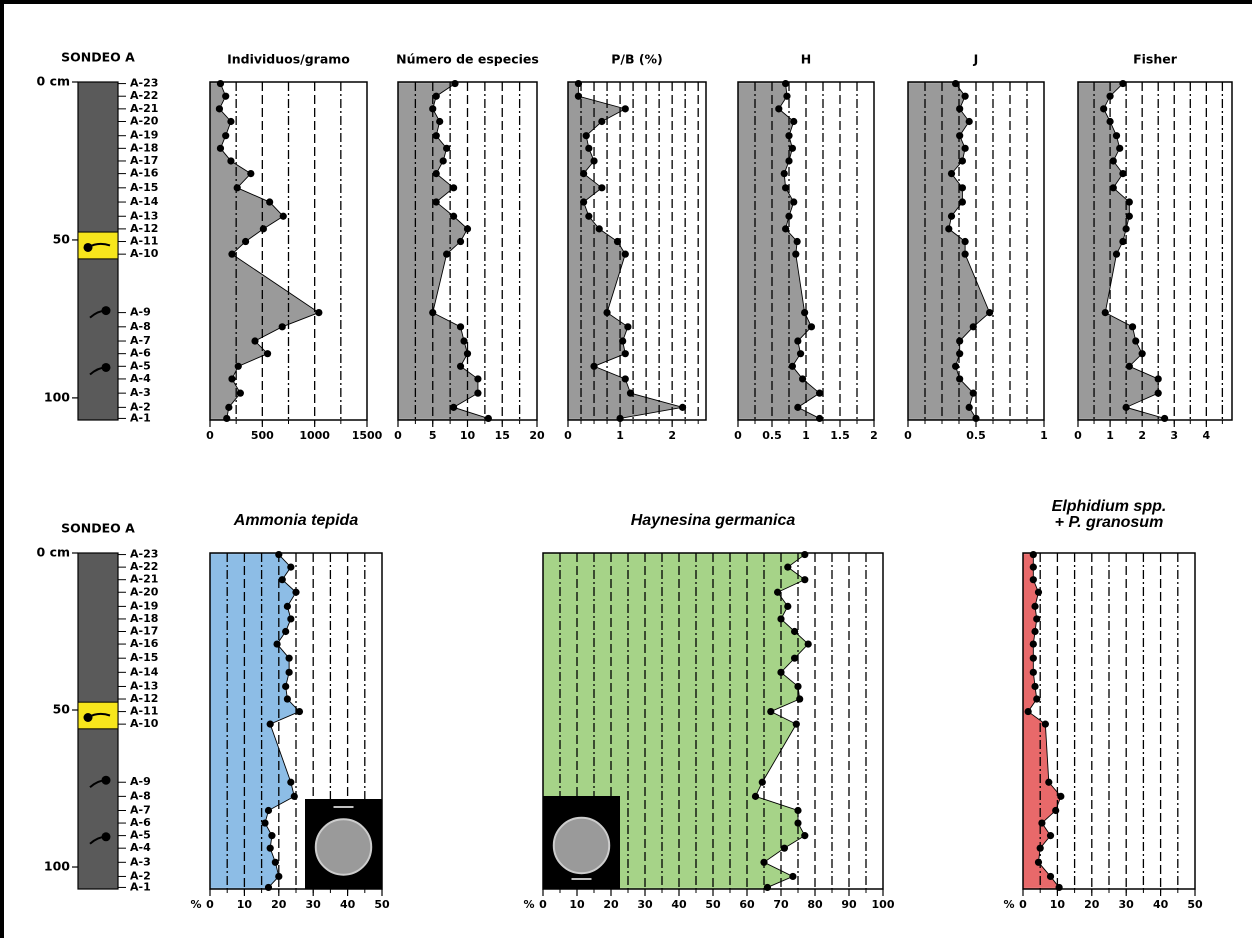 Image resolution: width=1252 pixels, height=938 pixels. Describe the element at coordinates (874, 435) in the screenshot. I see `x-tick-label: 2` at that location.